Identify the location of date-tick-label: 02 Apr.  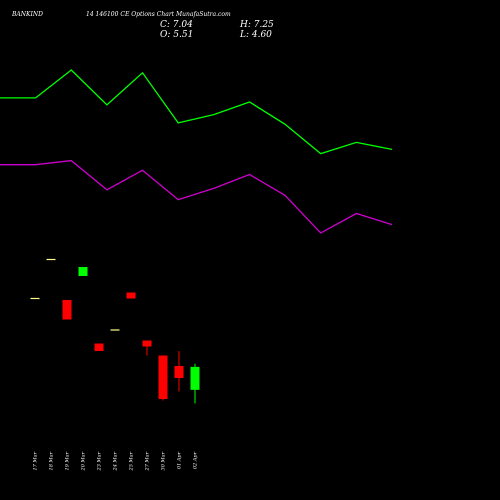
(196, 460).